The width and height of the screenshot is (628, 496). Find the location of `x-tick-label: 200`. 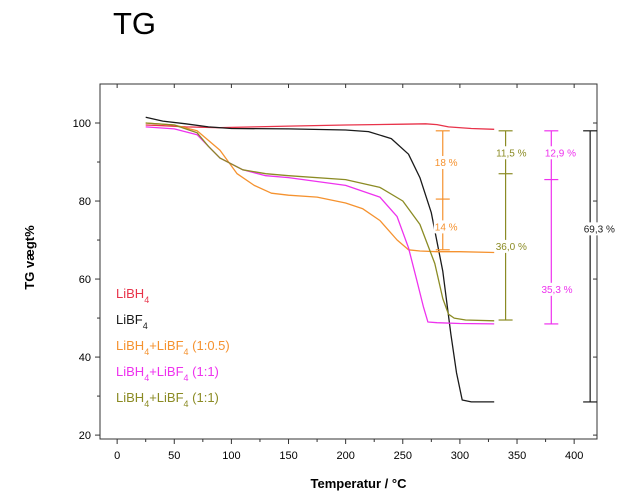

x-tick-label: 200 is located at coordinates (345, 456).